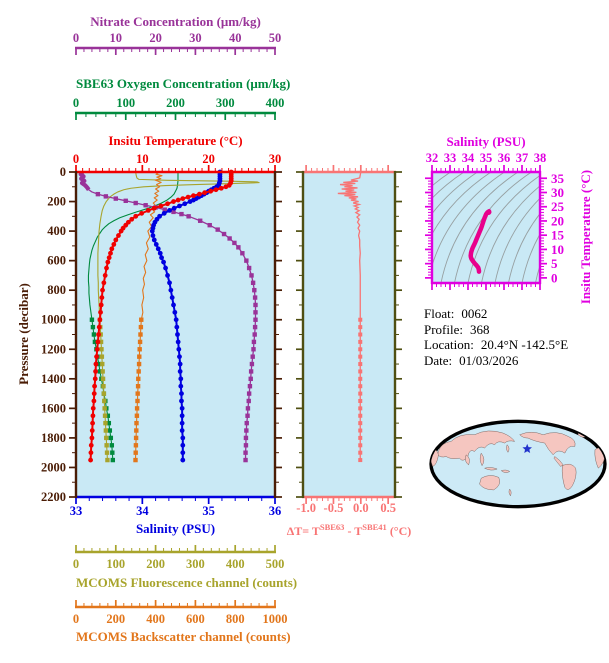 Image resolution: width=609 pixels, height=663 pixels. I want to click on svg-text: 15, so click(558, 235).